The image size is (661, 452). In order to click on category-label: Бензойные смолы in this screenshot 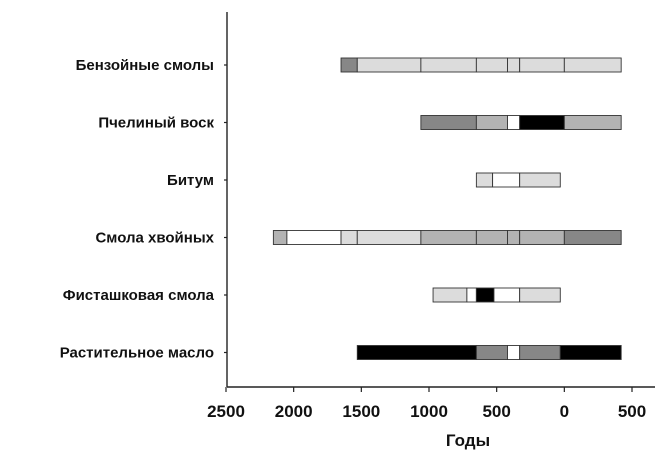, I will do `click(145, 65)`.